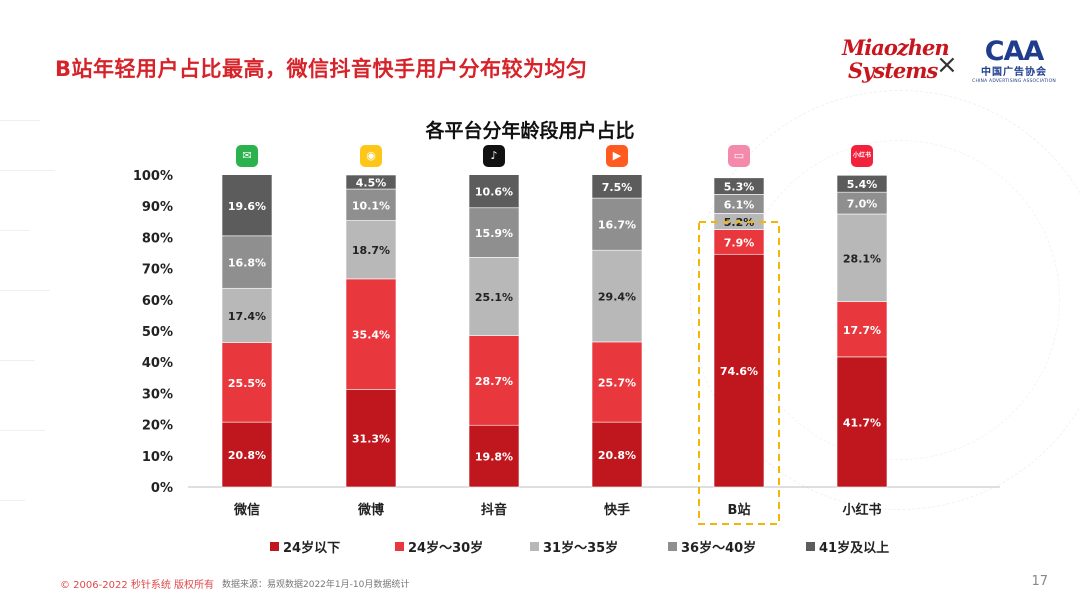 The height and width of the screenshot is (607, 1080). What do you see at coordinates (1039, 581) in the screenshot?
I see `page-number: 17` at bounding box center [1039, 581].